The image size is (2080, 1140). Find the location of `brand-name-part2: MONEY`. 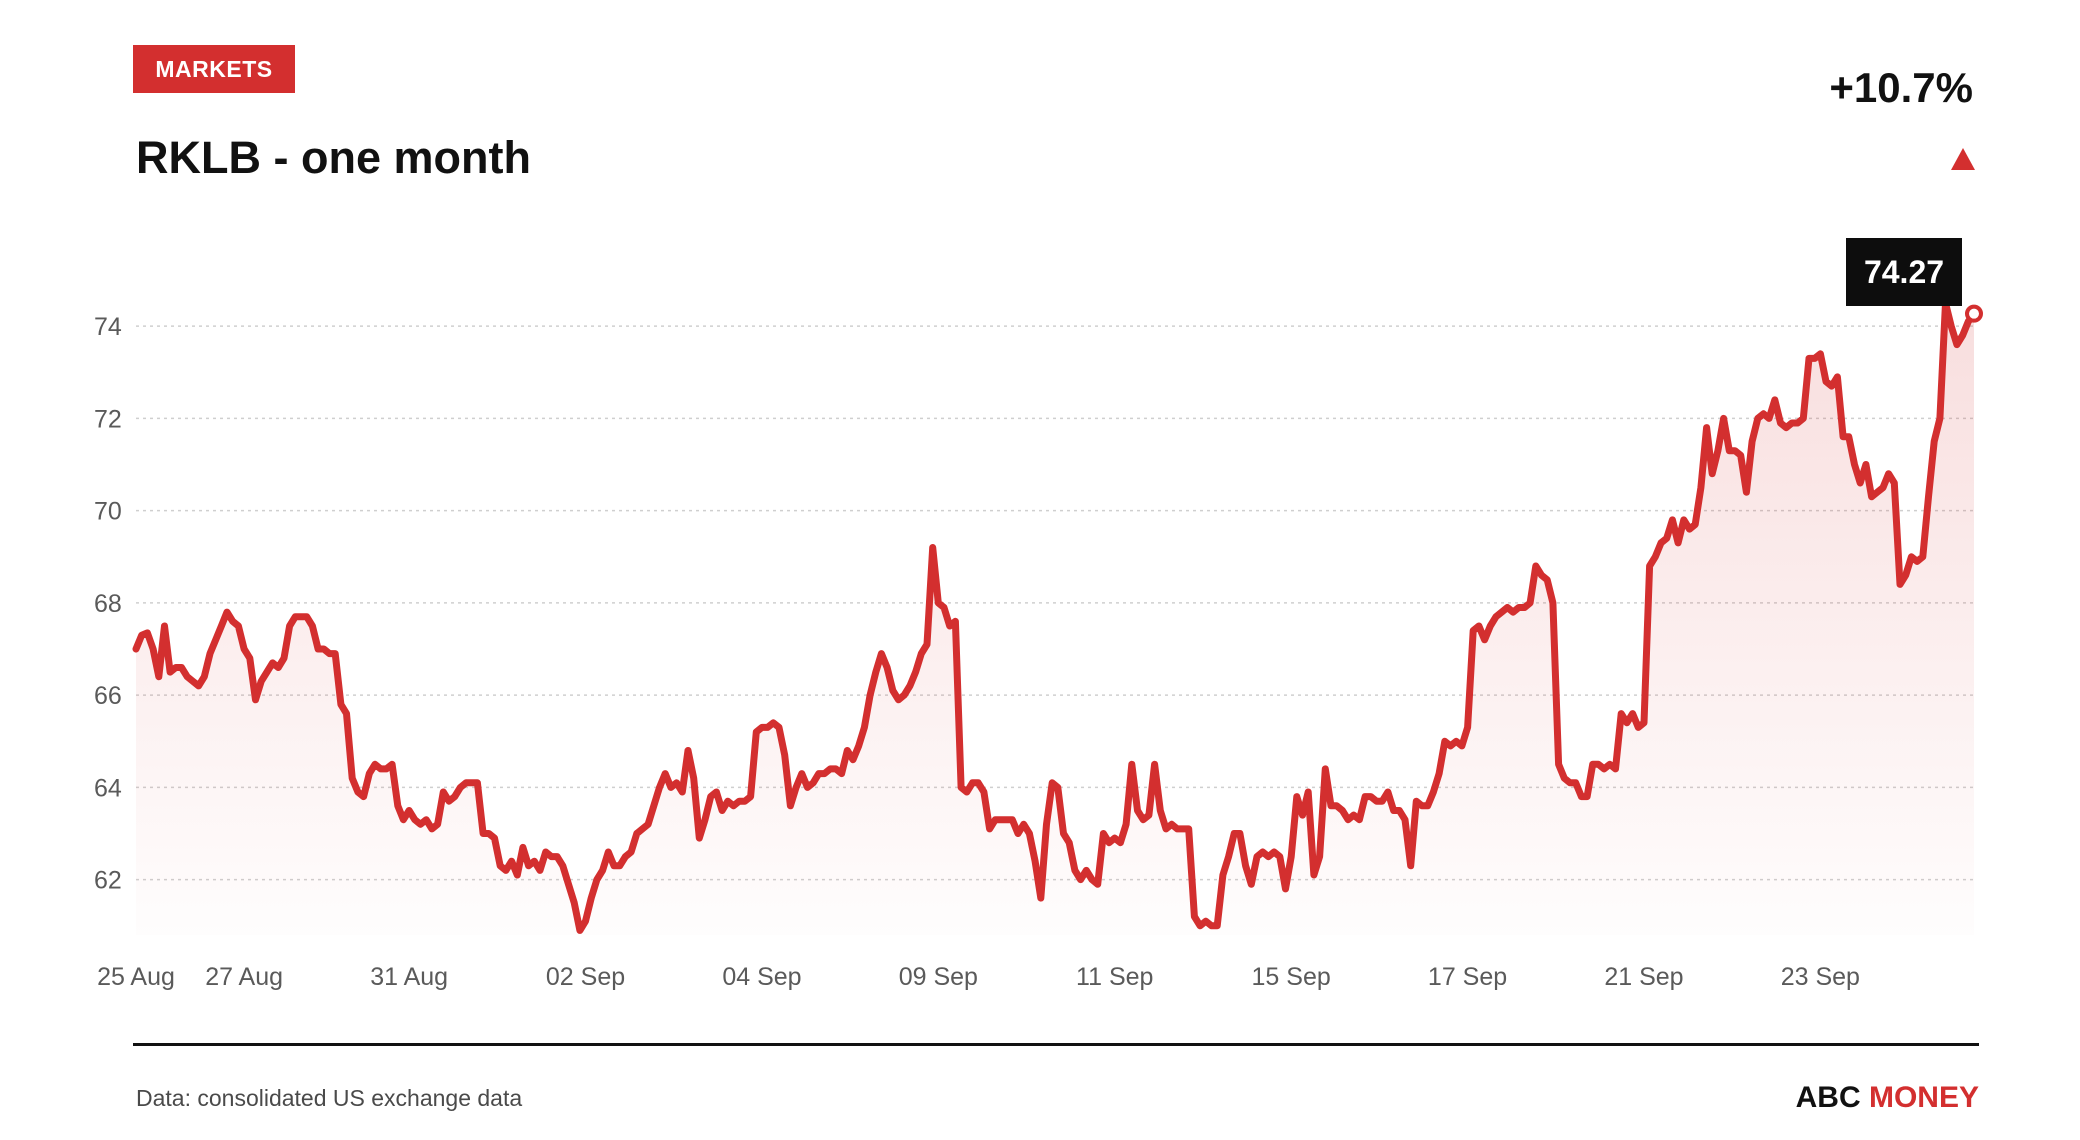

brand-name-part2: MONEY is located at coordinates (1923, 1097).